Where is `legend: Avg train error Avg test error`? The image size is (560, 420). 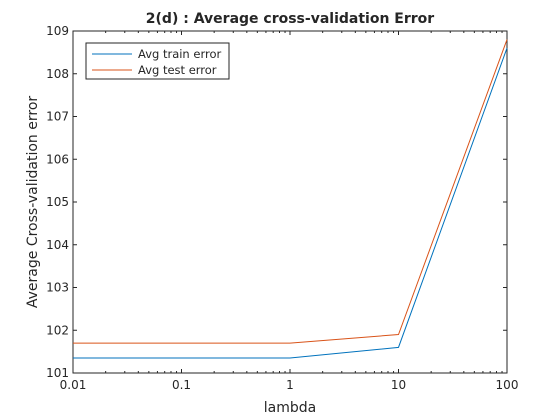
legend: Avg train error Avg test error is located at coordinates (157, 61).